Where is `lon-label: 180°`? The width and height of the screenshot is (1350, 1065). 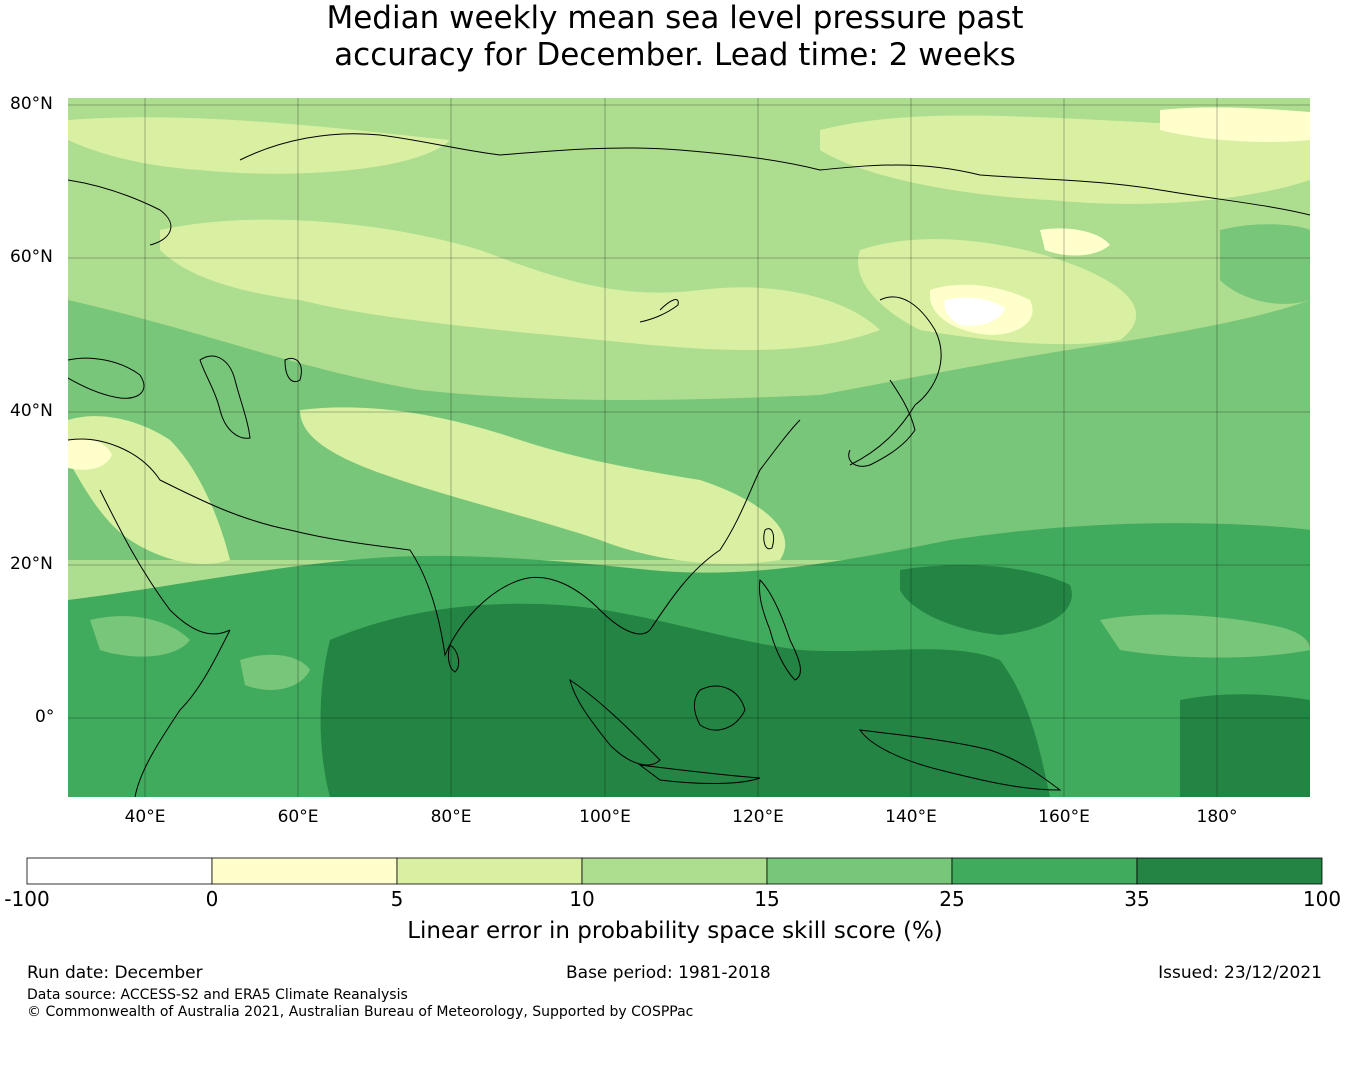
lon-label: 180° is located at coordinates (1217, 817).